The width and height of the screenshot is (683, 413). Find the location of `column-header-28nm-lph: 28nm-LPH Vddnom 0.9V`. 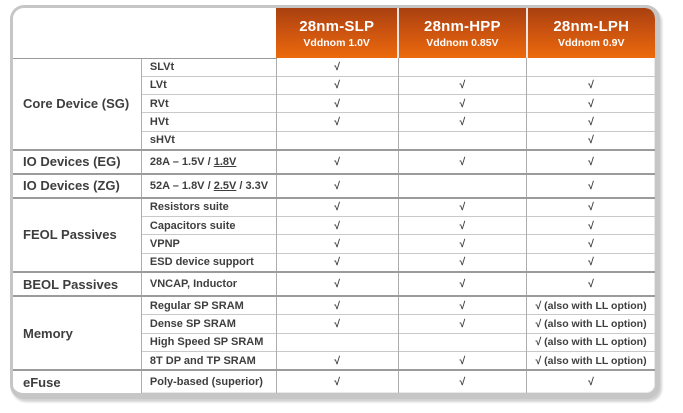

column-header-28nm-lph: 28nm-LPH Vddnom 0.9V is located at coordinates (590, 33).